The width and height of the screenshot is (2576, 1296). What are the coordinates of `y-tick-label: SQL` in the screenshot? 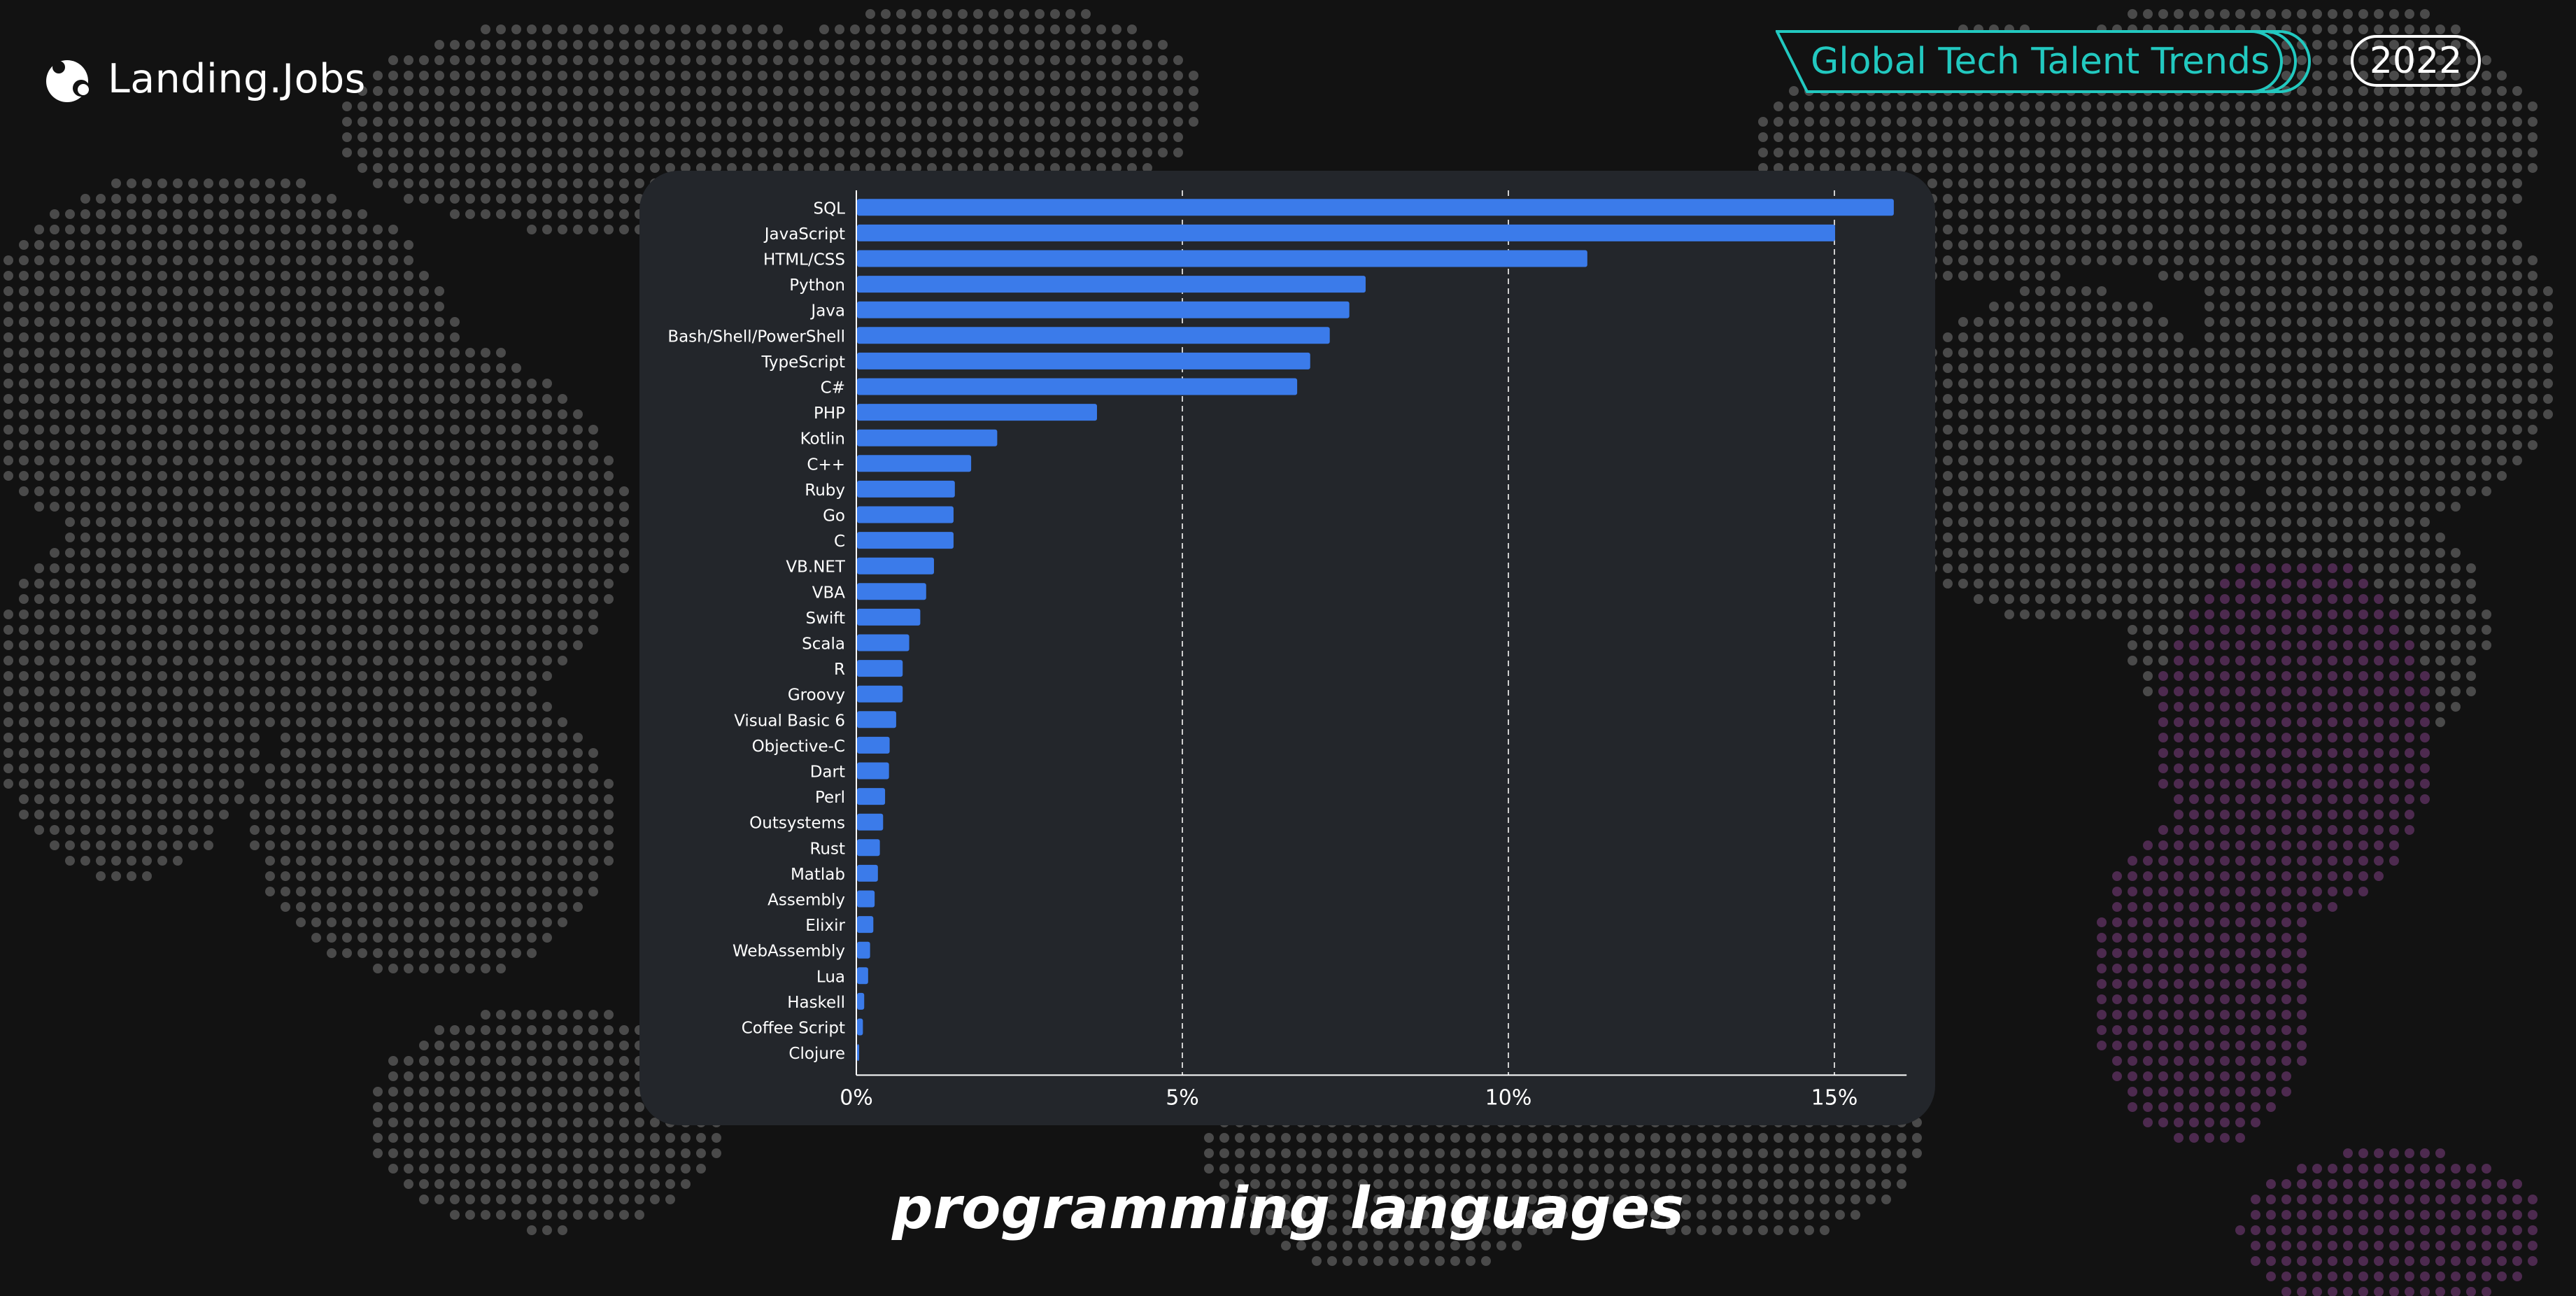 It's located at (829, 208).